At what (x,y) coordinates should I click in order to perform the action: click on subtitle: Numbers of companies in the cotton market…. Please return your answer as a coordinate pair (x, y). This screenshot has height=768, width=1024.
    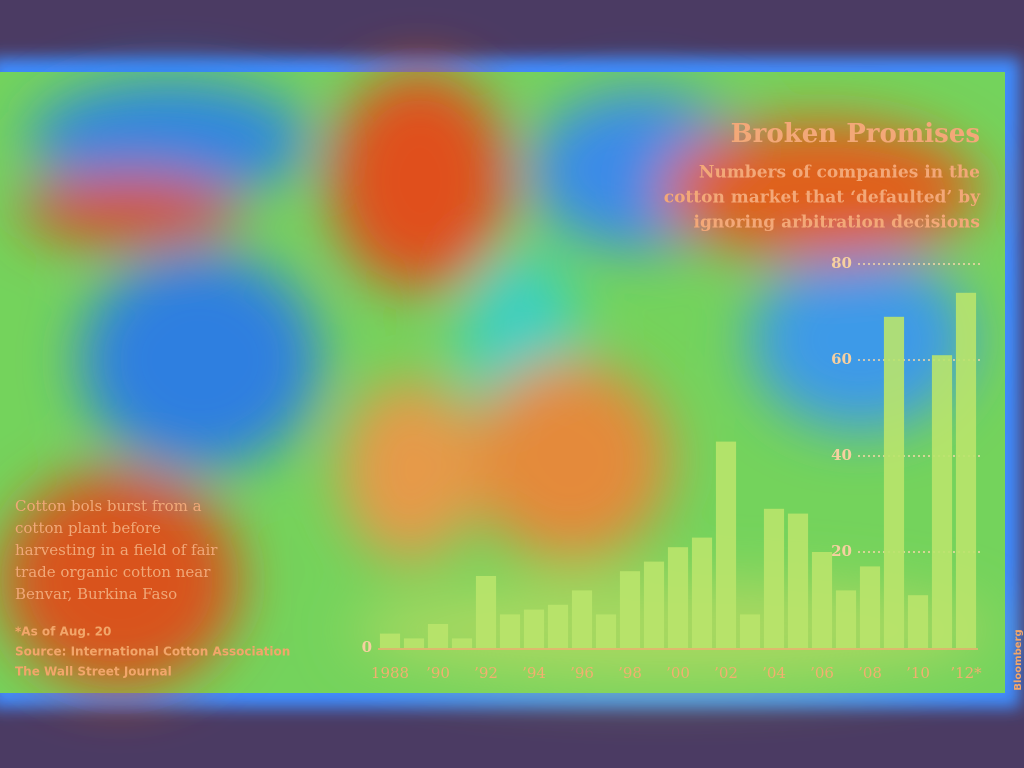
    Looking at the image, I should click on (822, 198).